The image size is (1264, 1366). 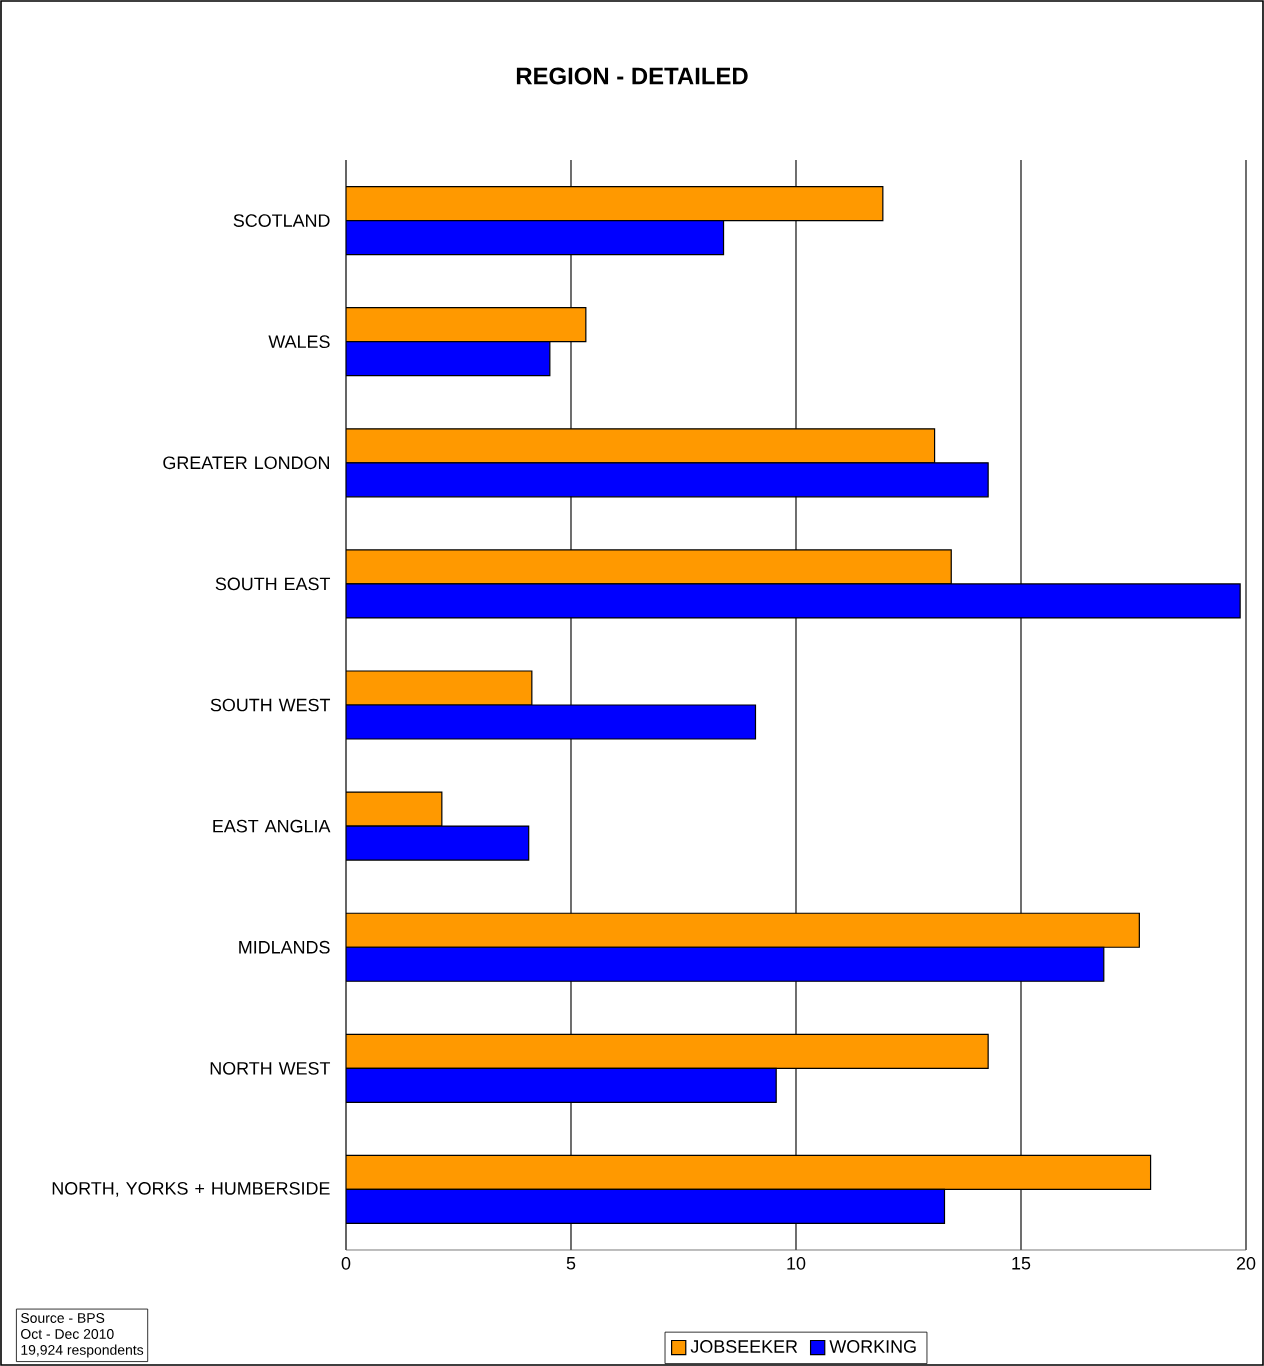 I want to click on y-tick-label: MIDLANDS, so click(x=284, y=947).